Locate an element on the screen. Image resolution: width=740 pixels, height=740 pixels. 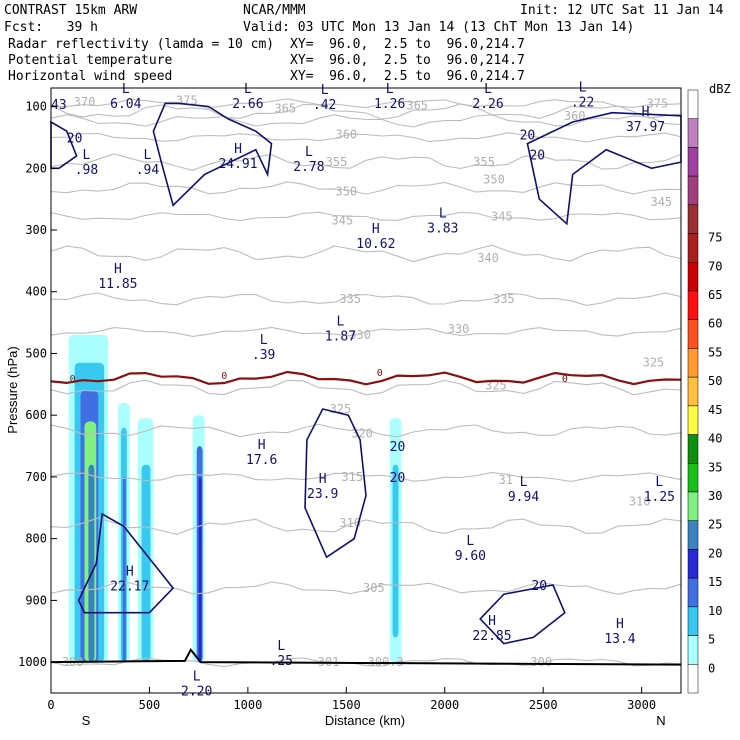
wind-extremum-value: .22 is located at coordinates (582, 103).